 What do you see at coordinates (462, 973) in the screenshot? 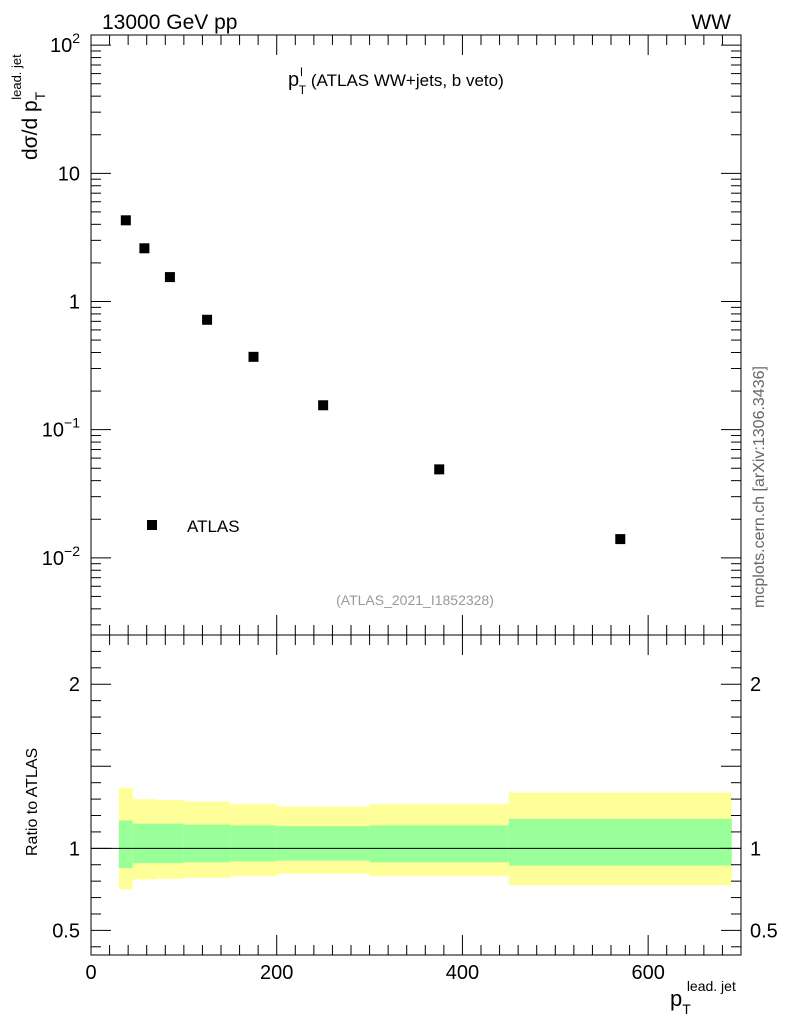
I see `x-tick-label: 400` at bounding box center [462, 973].